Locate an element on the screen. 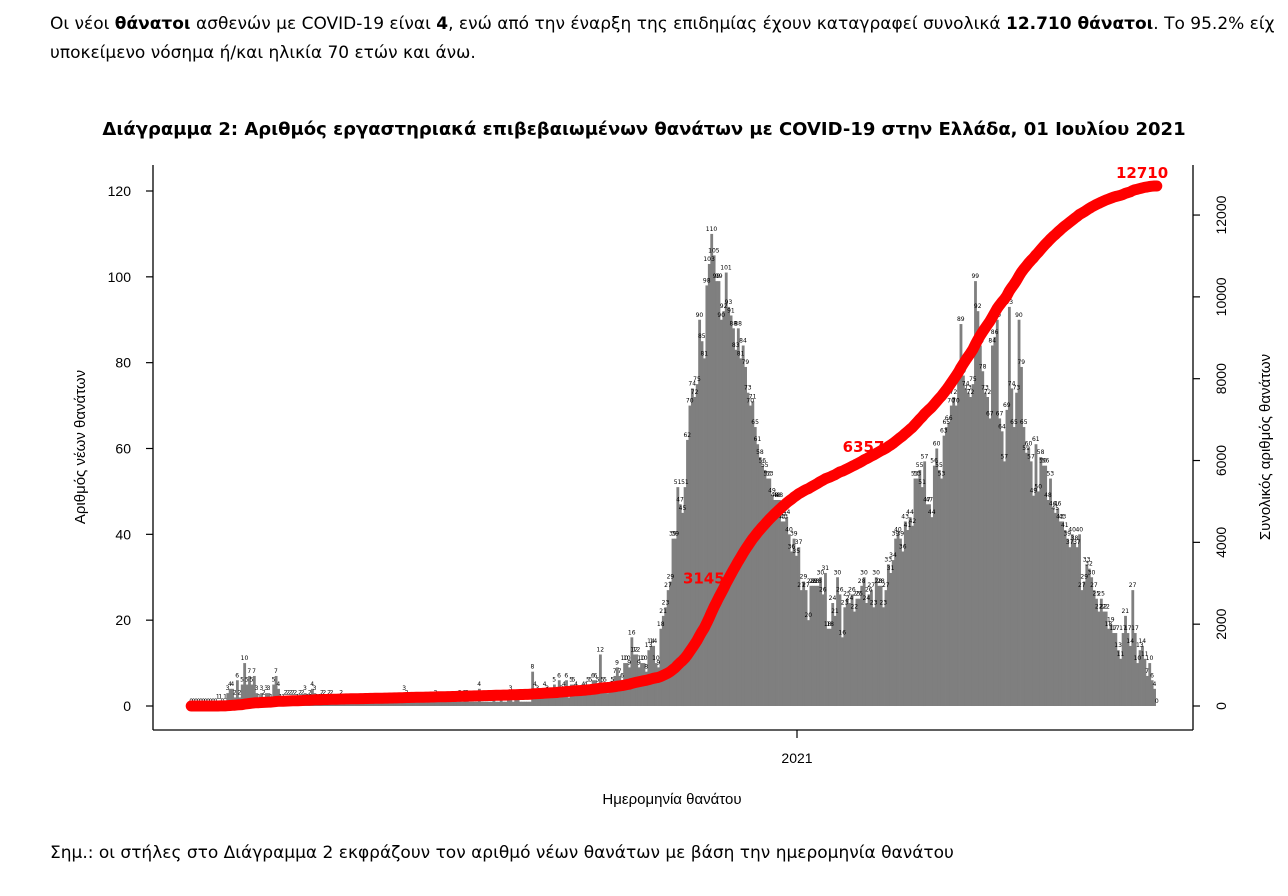  bar-value-label: 79 is located at coordinates (746, 362).